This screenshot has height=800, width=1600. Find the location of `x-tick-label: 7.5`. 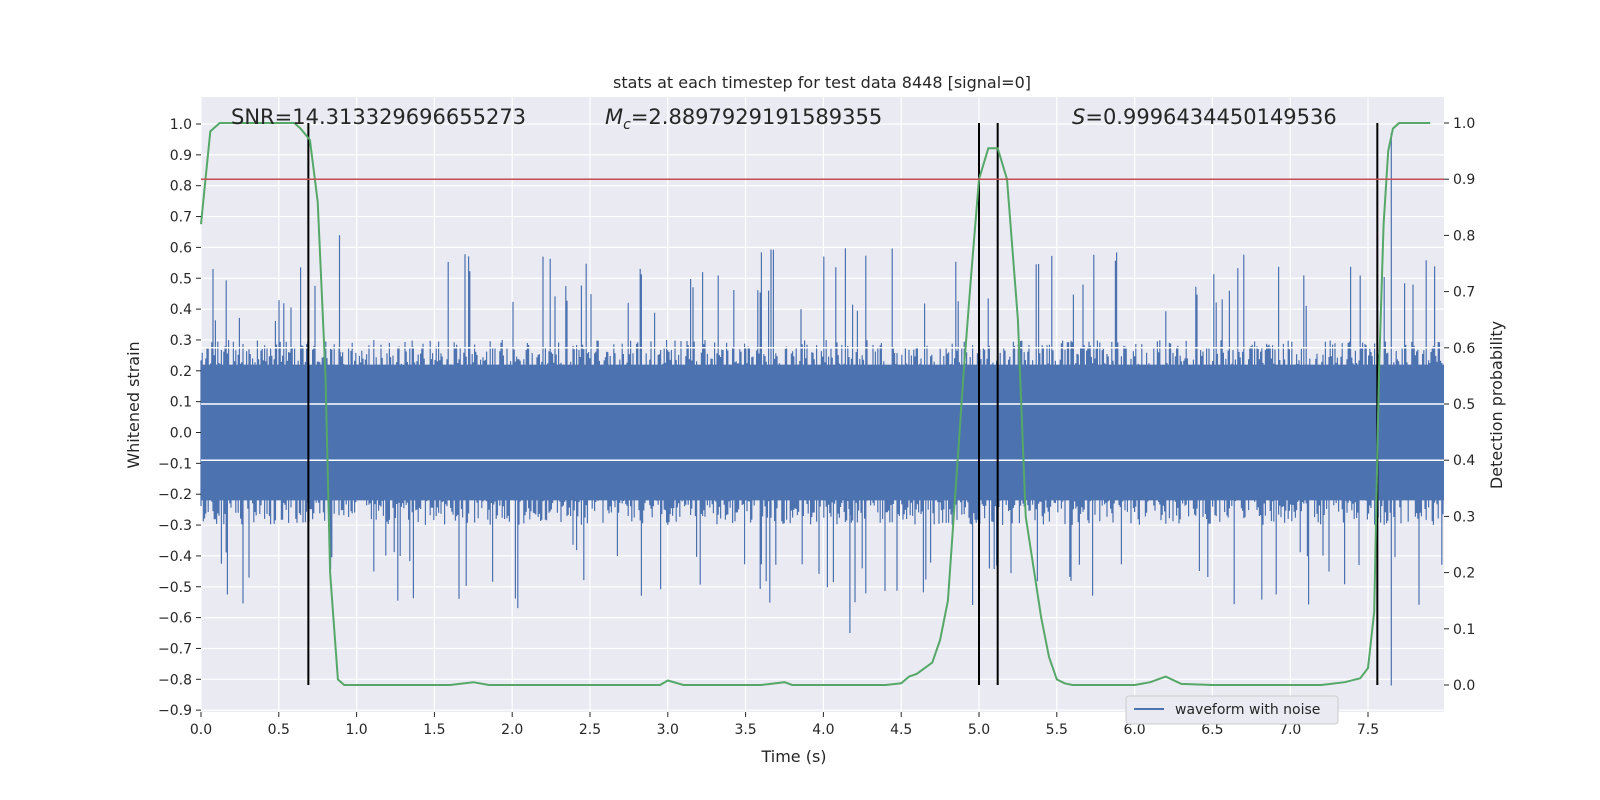

x-tick-label: 7.5 is located at coordinates (1368, 730).